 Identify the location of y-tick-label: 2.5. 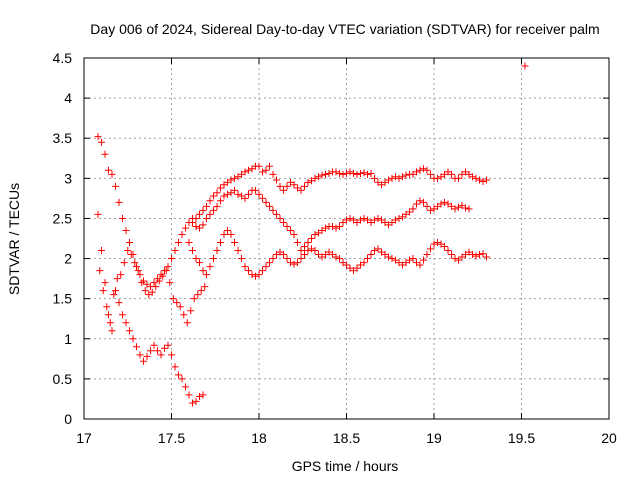
(63, 218).